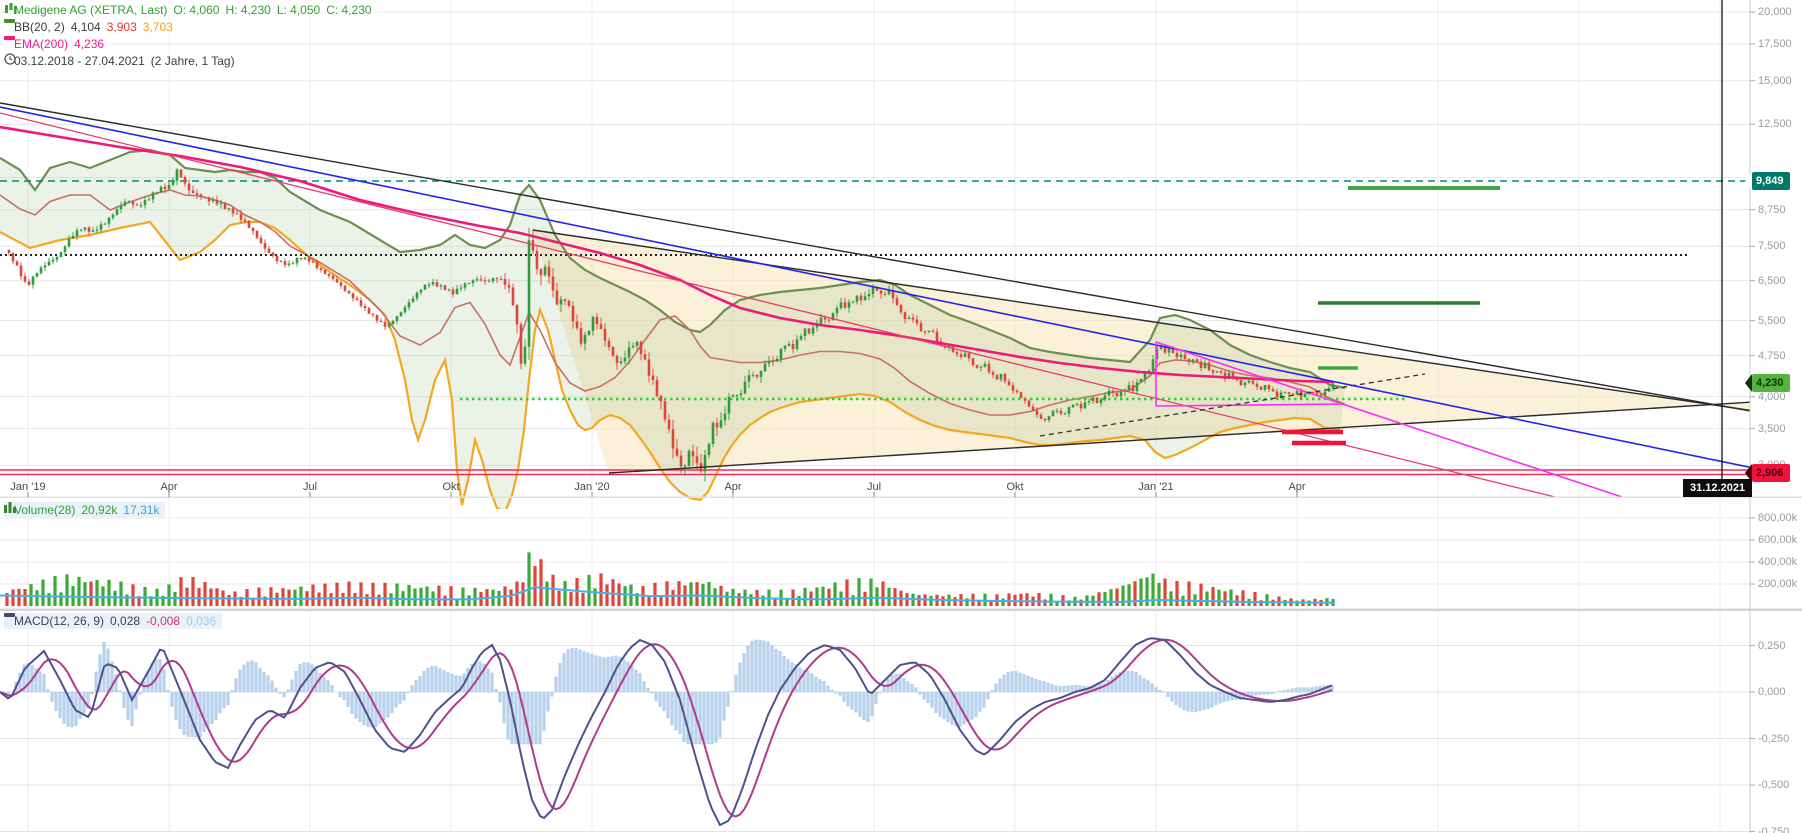  What do you see at coordinates (1775, 12) in the screenshot?
I see `price-tick-label: 20,000` at bounding box center [1775, 12].